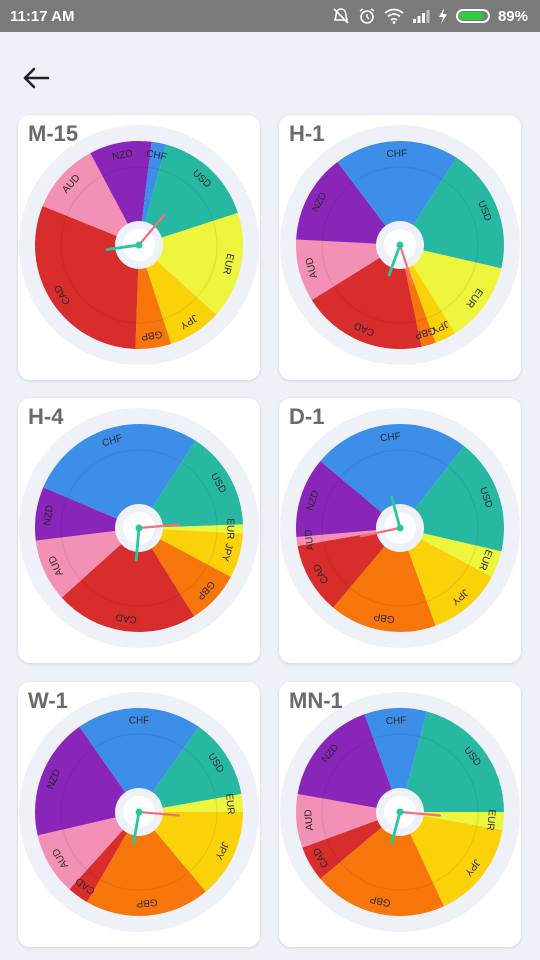  Describe the element at coordinates (341, 16) in the screenshot. I see `mute-alarm-icon` at that location.